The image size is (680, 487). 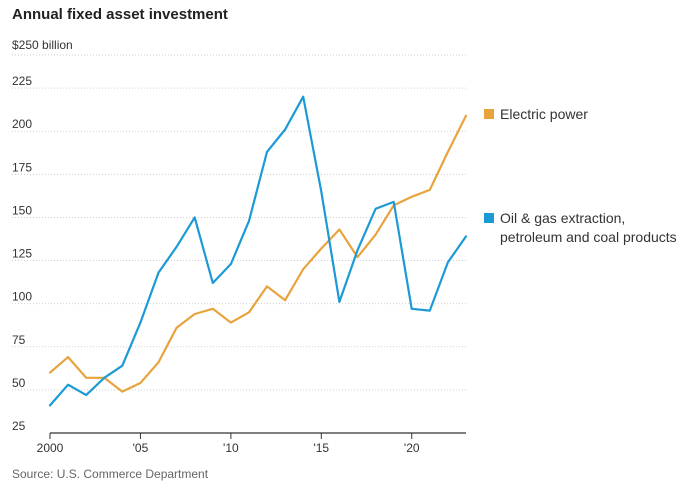 What do you see at coordinates (412, 448) in the screenshot?
I see `x-tick-label: '20` at bounding box center [412, 448].